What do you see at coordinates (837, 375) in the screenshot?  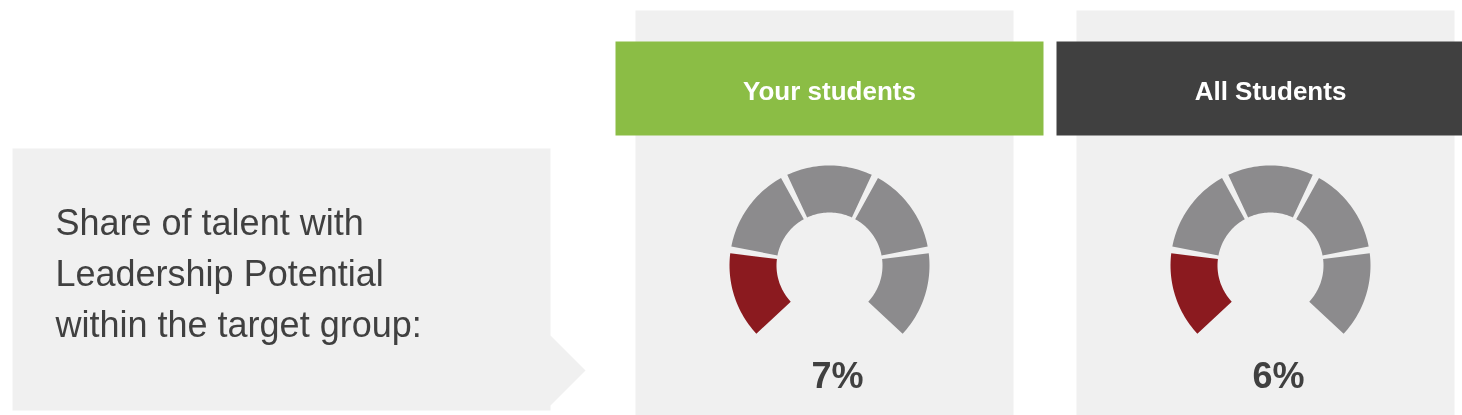 I see `text: 7%` at bounding box center [837, 375].